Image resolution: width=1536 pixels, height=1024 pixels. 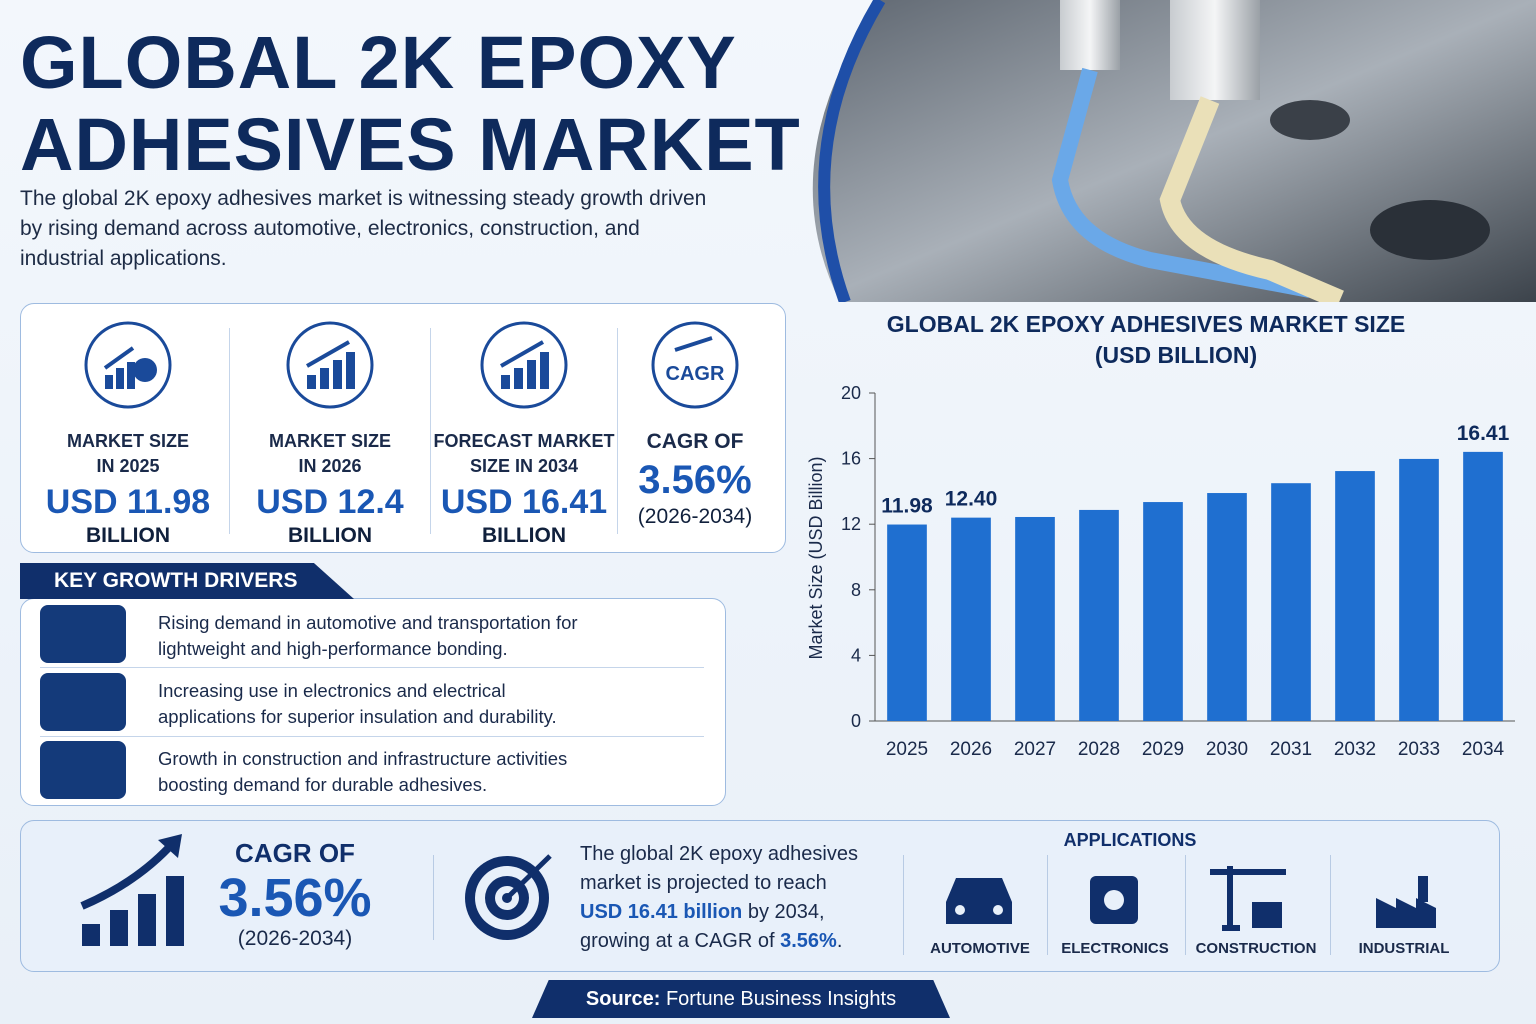 I want to click on stat-label: IN 2025, so click(x=128, y=466).